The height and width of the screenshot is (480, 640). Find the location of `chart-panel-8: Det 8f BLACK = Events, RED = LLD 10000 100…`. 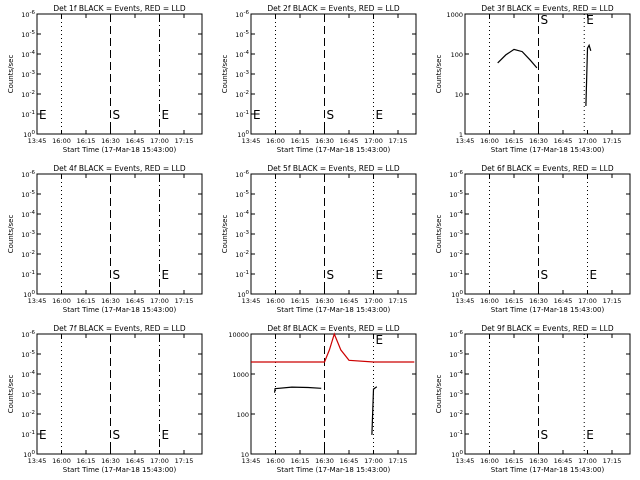

chart-panel-8: Det 8f BLACK = Events, RED = LLD 10000 100… is located at coordinates (322, 399).